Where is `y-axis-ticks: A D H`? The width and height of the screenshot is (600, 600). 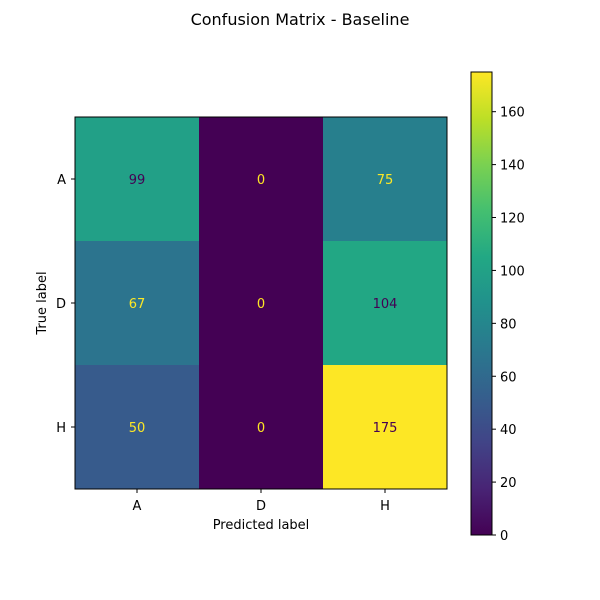
y-axis-ticks: A D H is located at coordinates (65, 304).